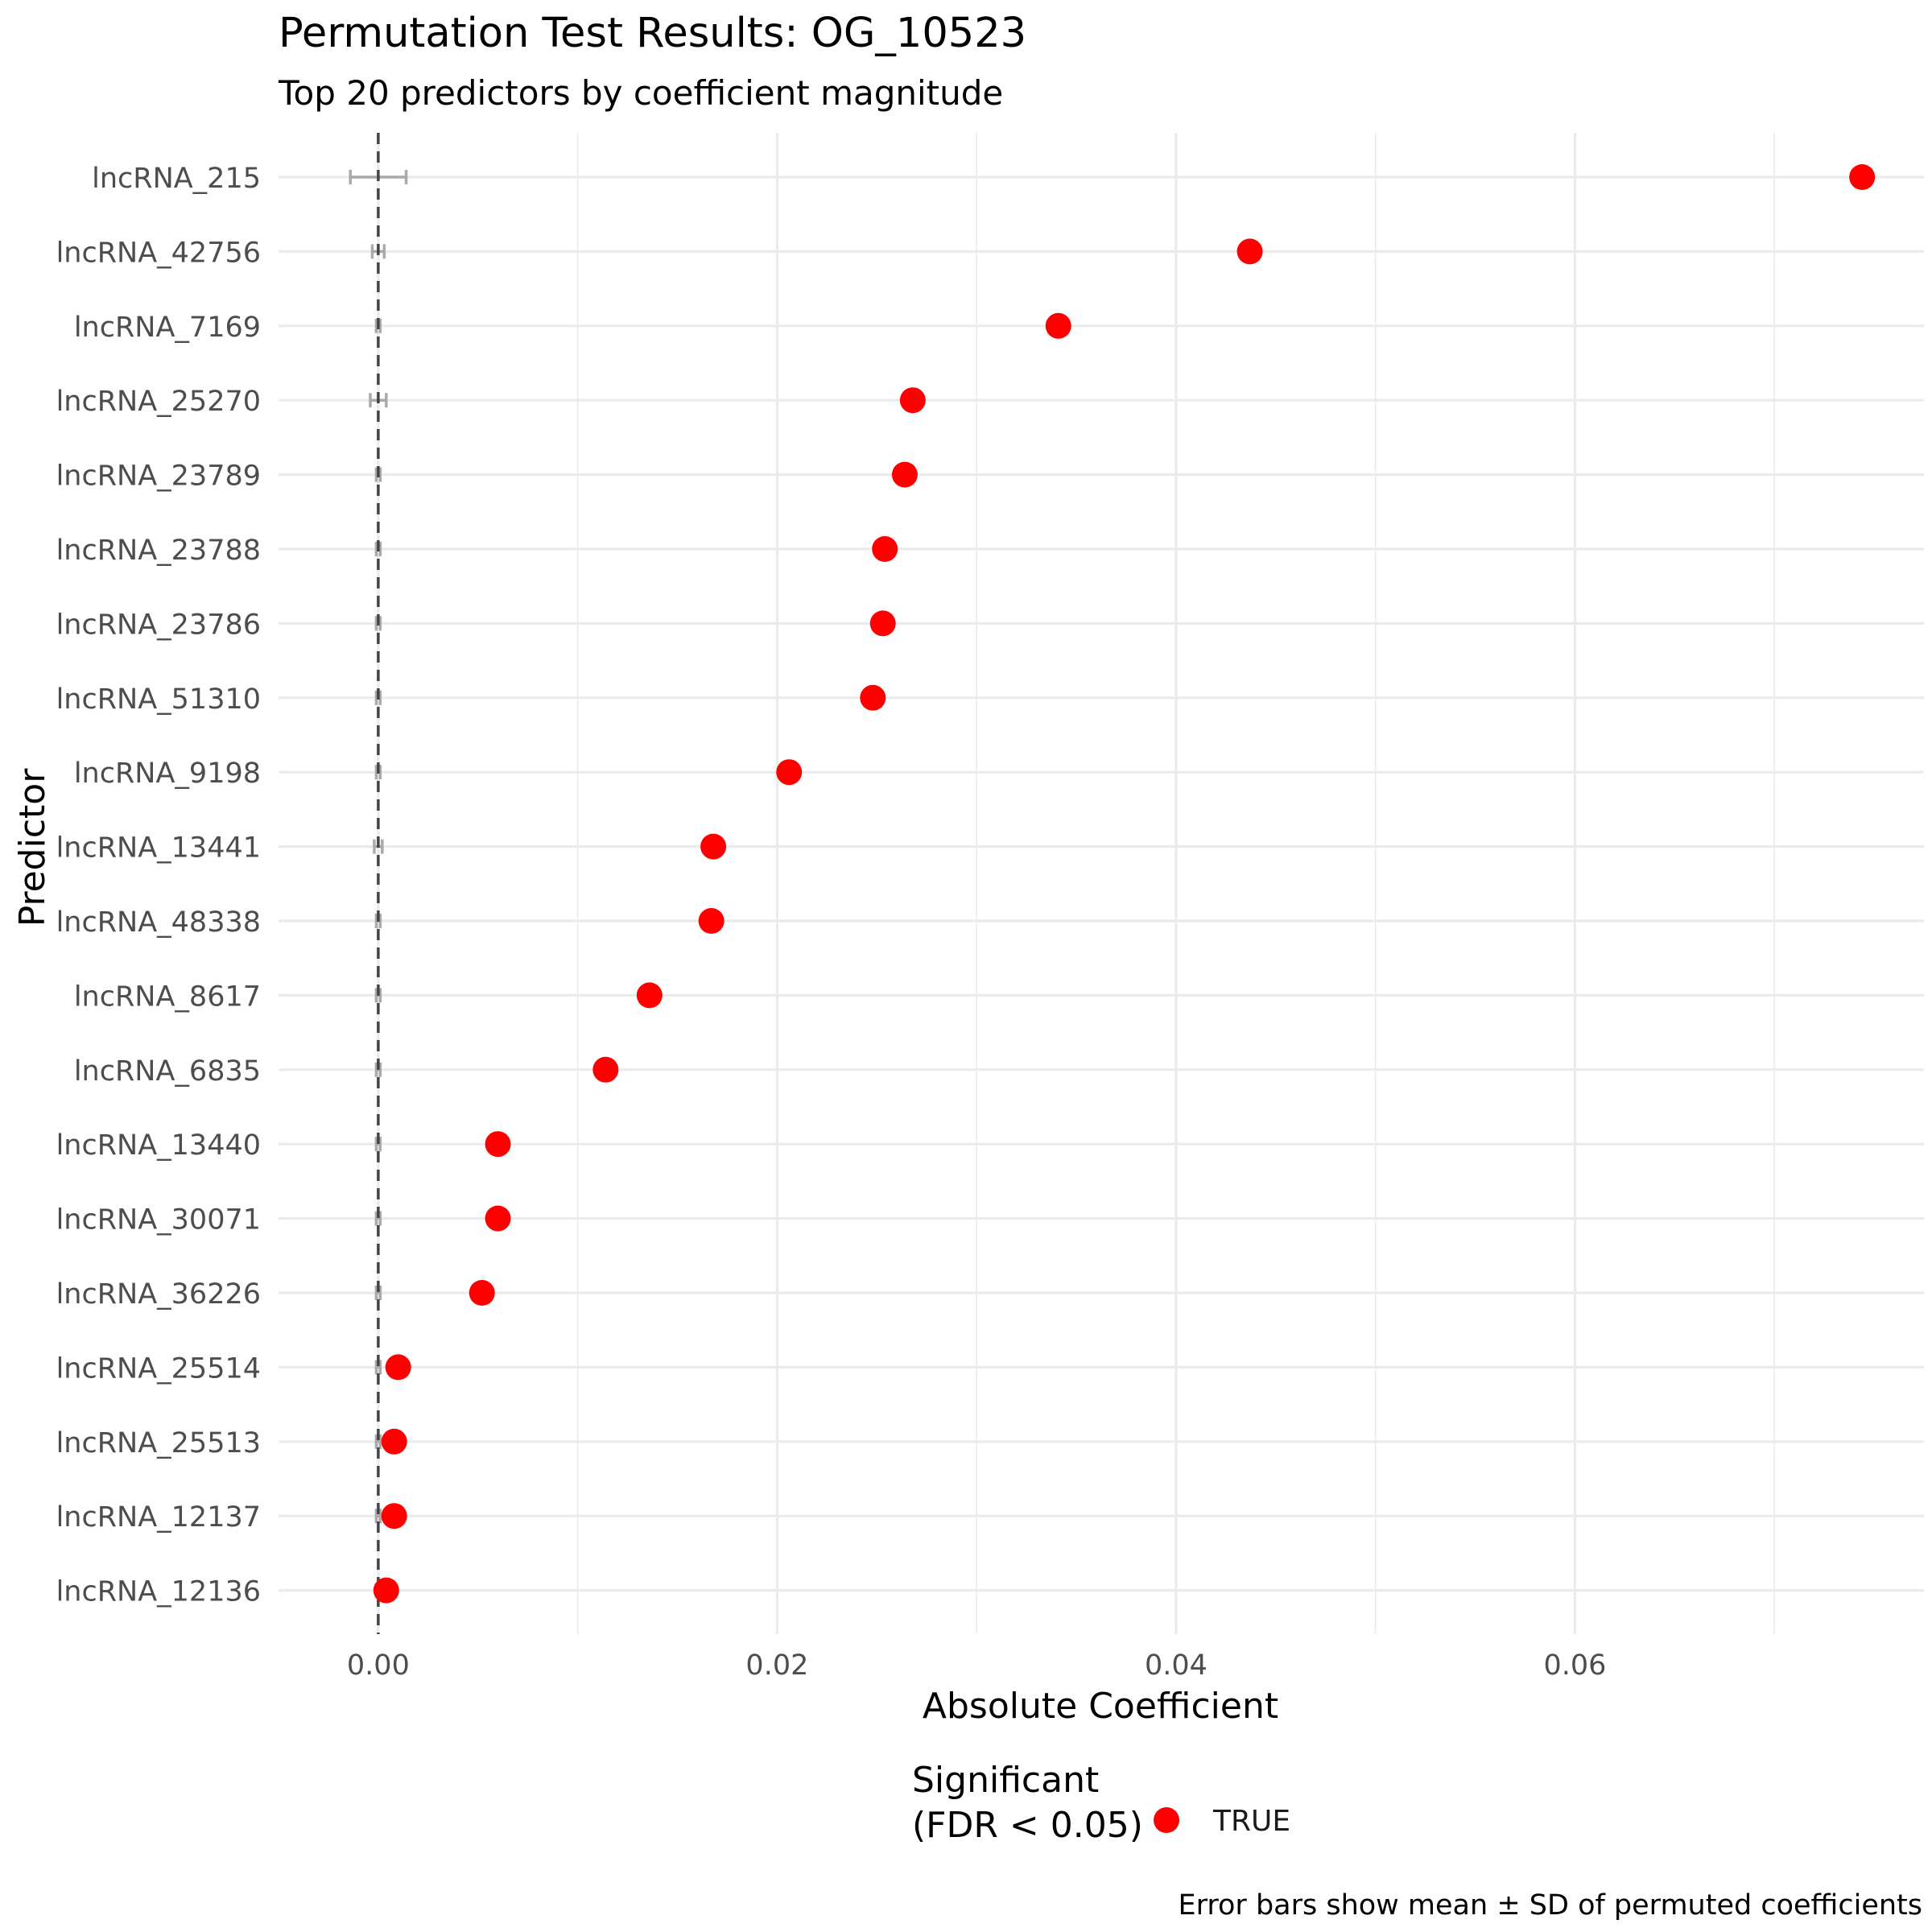  I want to click on legend-label-true: TRUE, so click(1251, 1821).